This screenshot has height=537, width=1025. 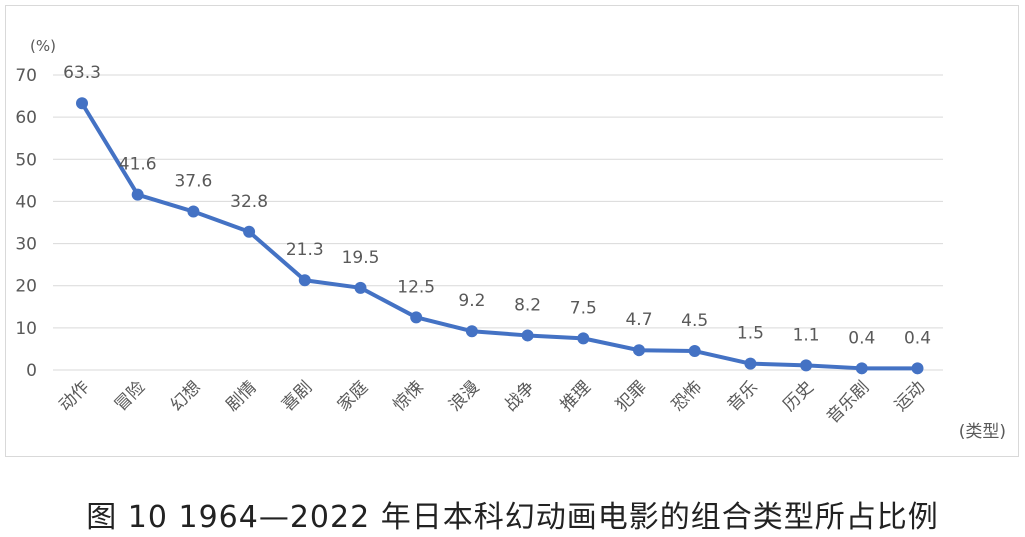 I want to click on x-tick-label: 惊悚, so click(x=409, y=396).